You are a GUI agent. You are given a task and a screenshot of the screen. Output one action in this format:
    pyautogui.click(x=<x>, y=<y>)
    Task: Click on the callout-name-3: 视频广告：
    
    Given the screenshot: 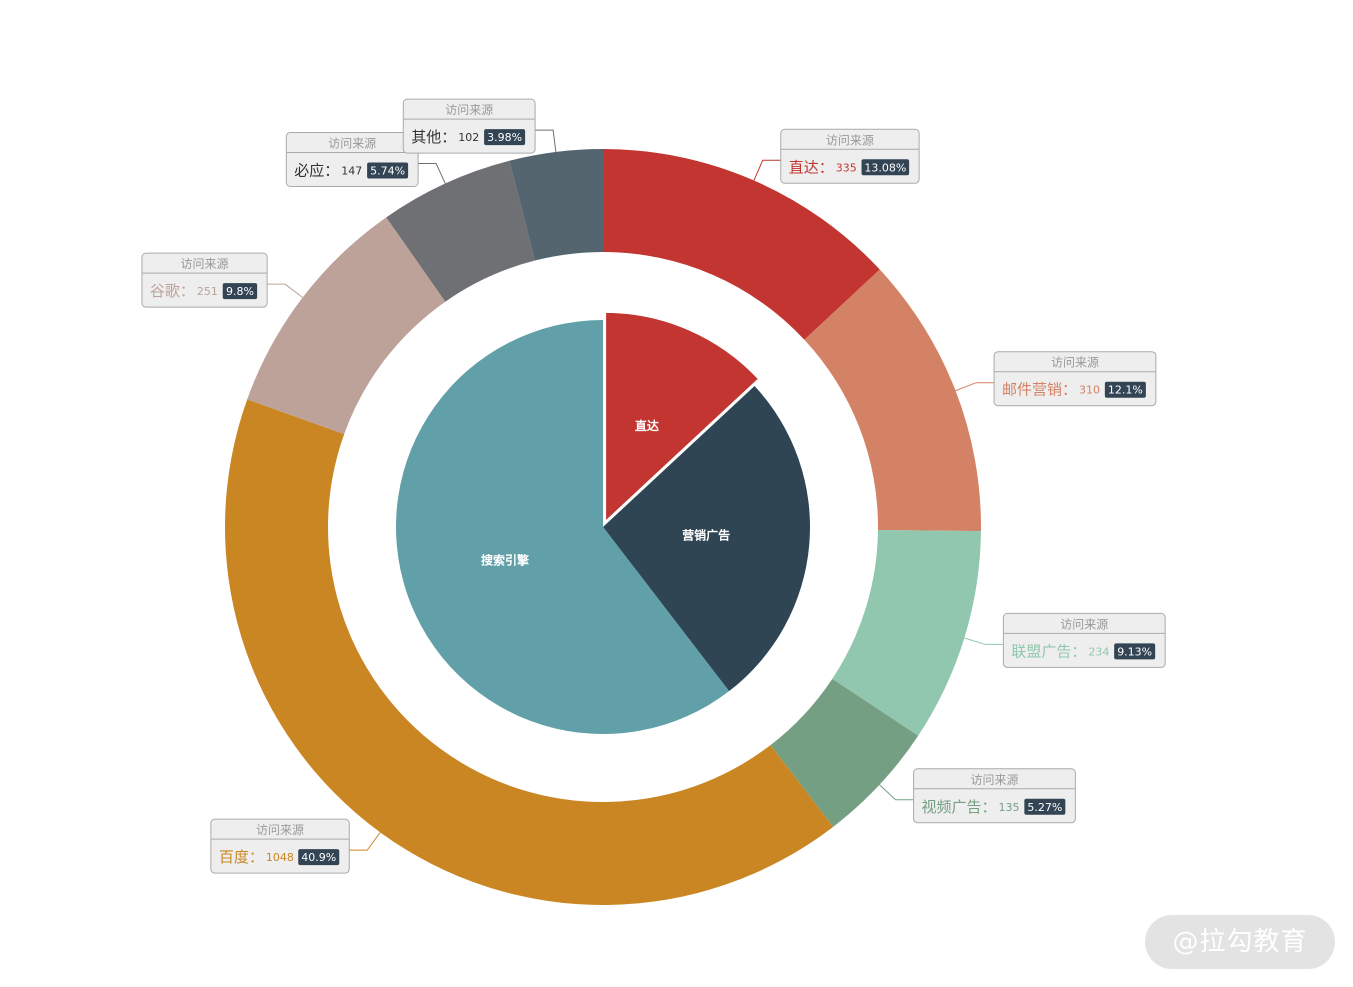 What is the action you would take?
    pyautogui.click(x=959, y=807)
    